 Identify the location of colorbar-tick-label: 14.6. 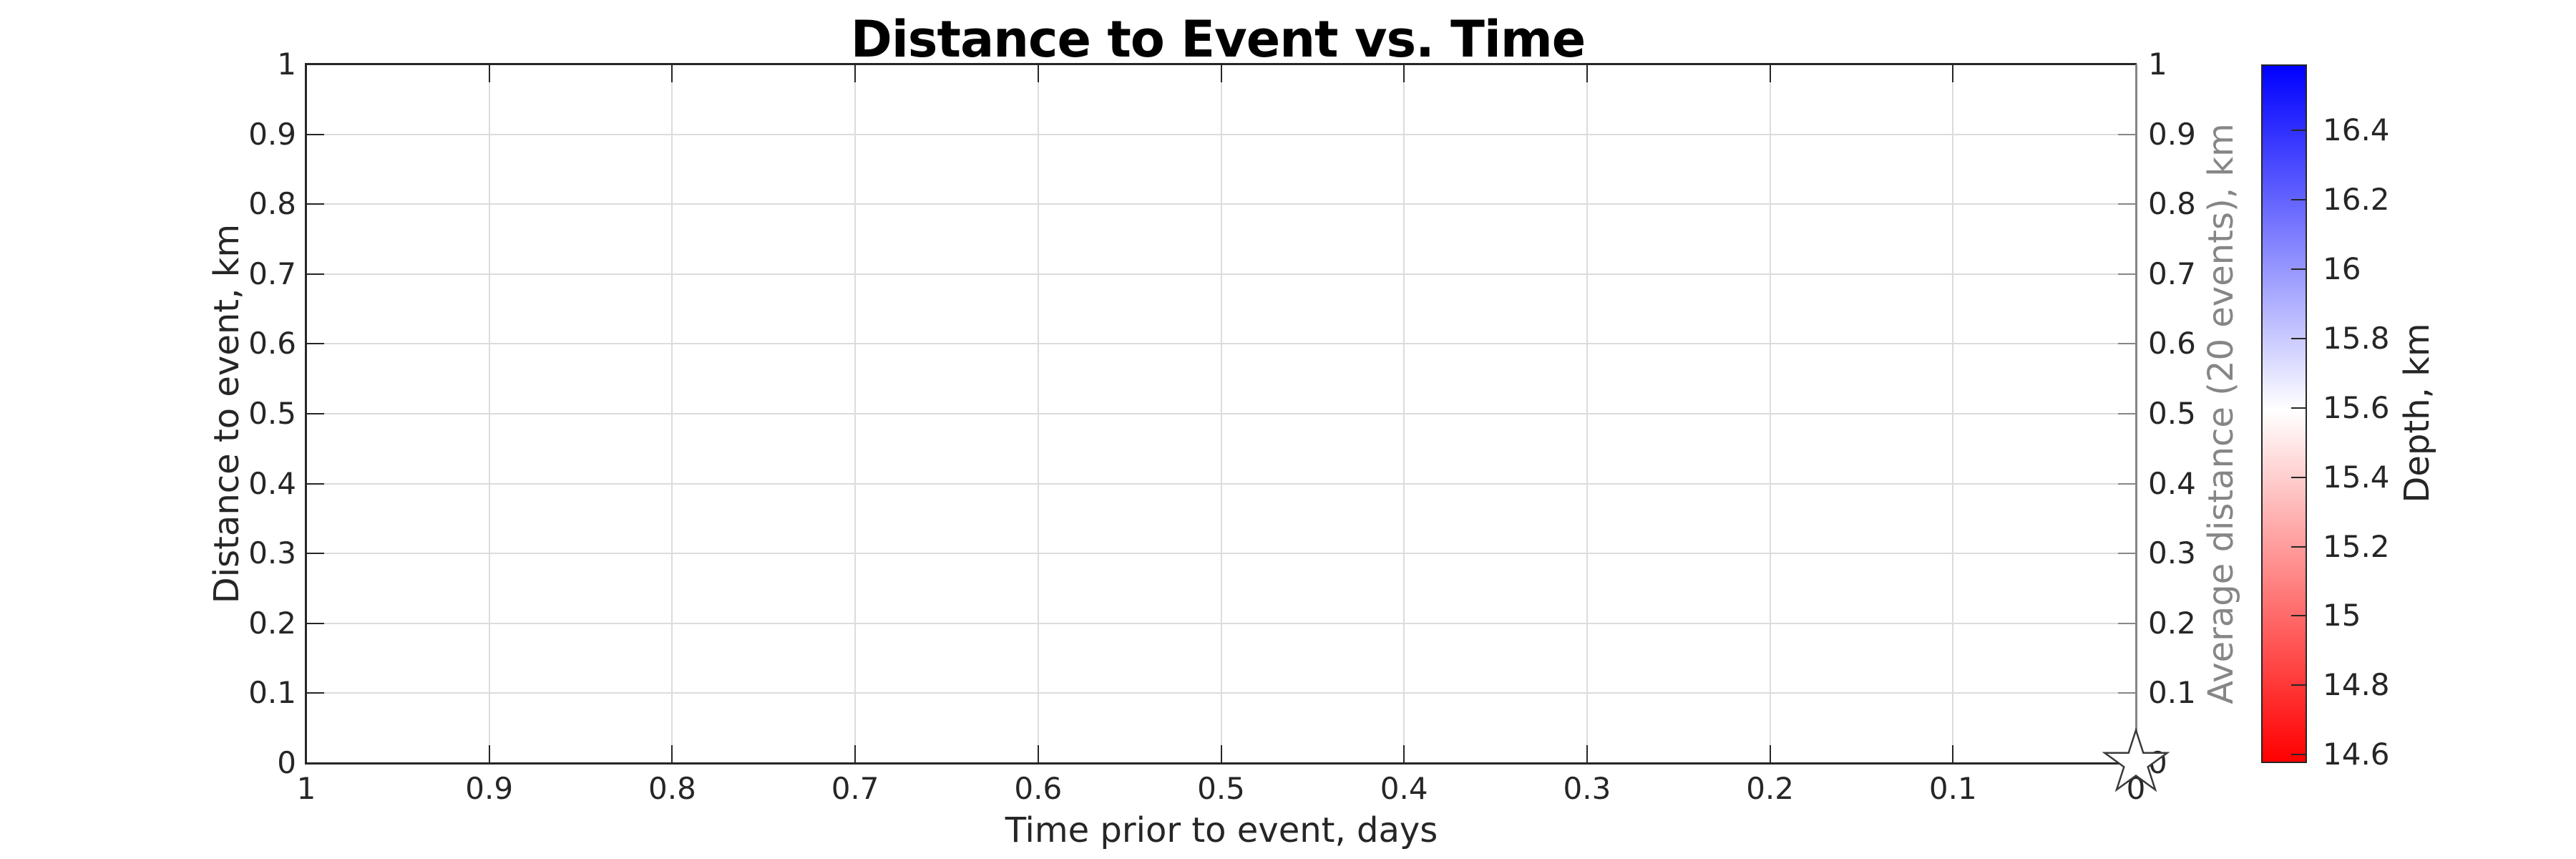
(2356, 754).